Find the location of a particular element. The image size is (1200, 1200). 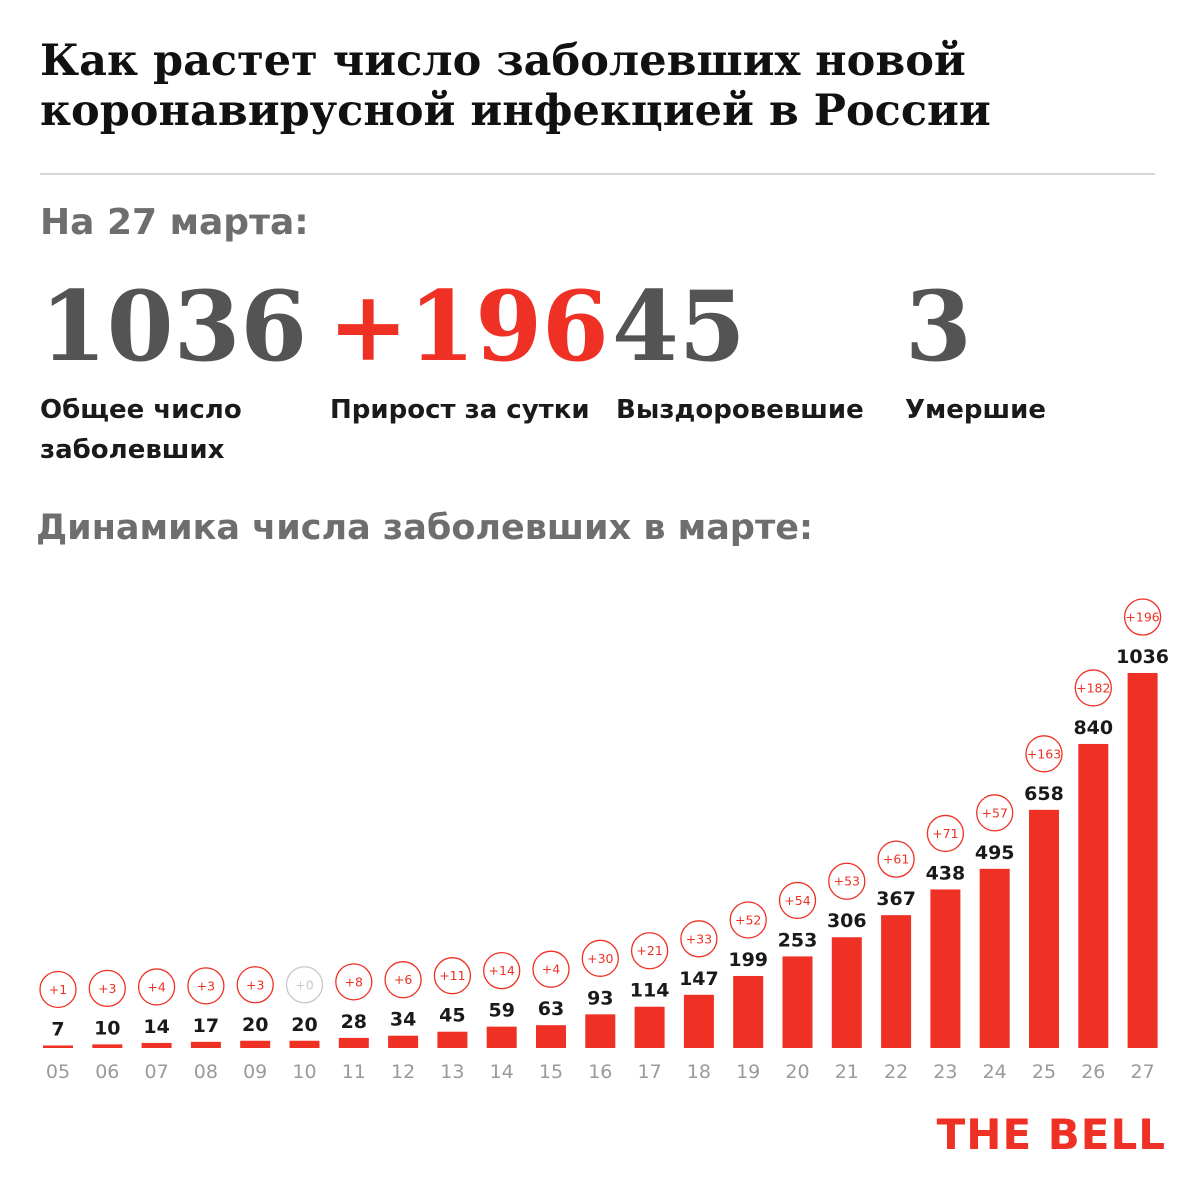

x-tick-label: 14 is located at coordinates (502, 1072).